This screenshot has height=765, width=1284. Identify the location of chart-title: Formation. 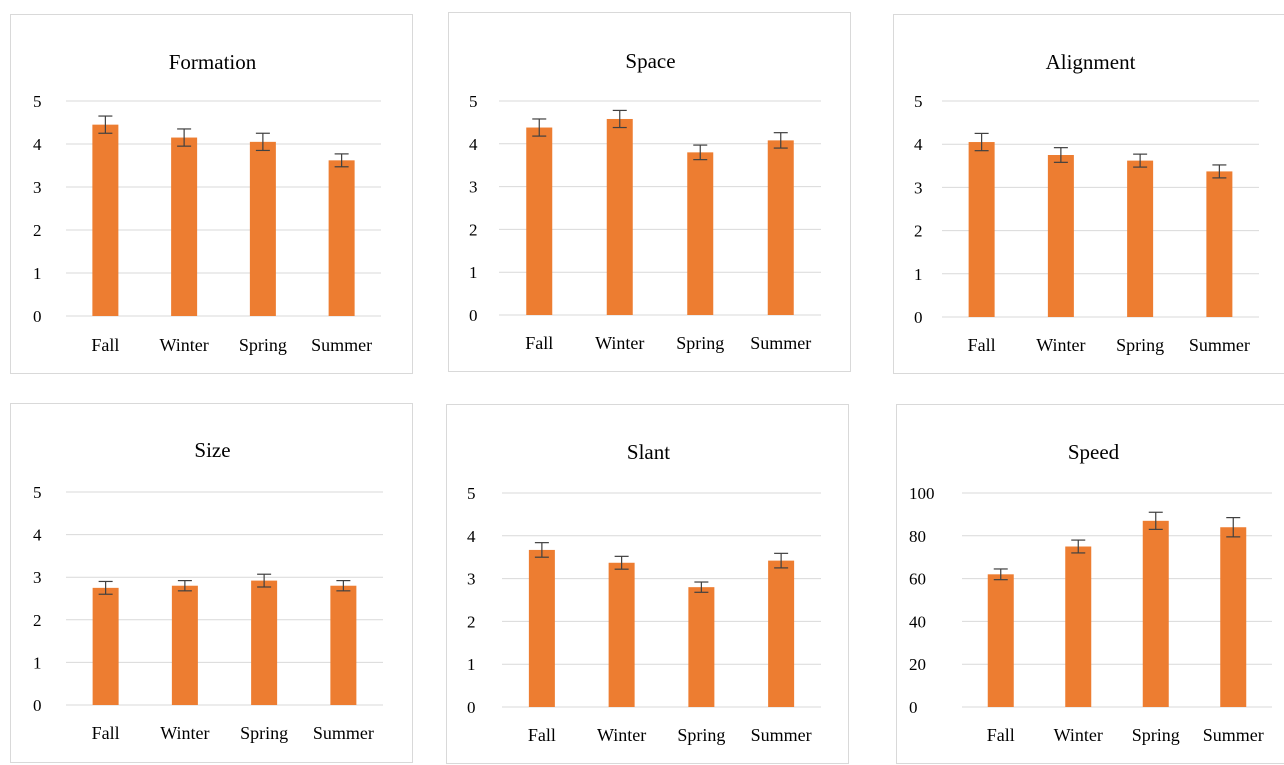
(213, 62).